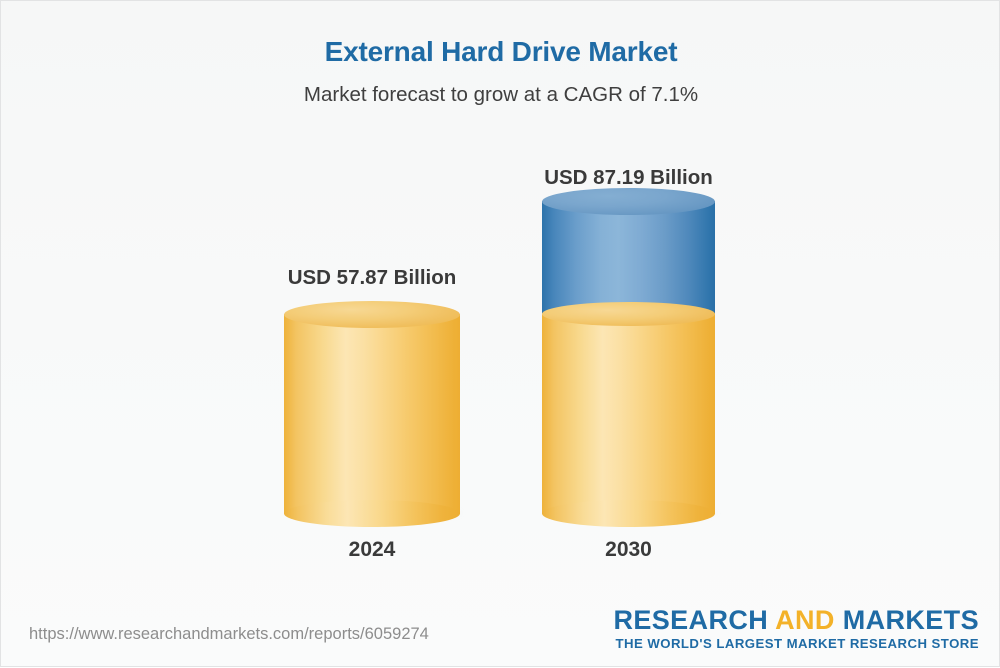  I want to click on brand-wordmark: RESEARCH AND MARKETS, so click(796, 620).